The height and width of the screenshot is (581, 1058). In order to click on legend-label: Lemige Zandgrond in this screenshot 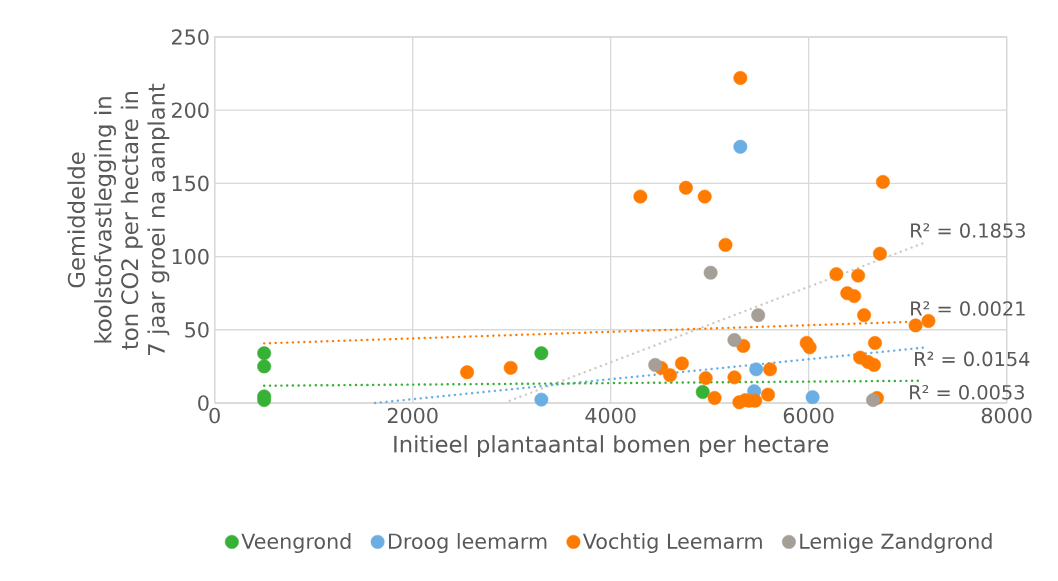, I will do `click(896, 543)`.